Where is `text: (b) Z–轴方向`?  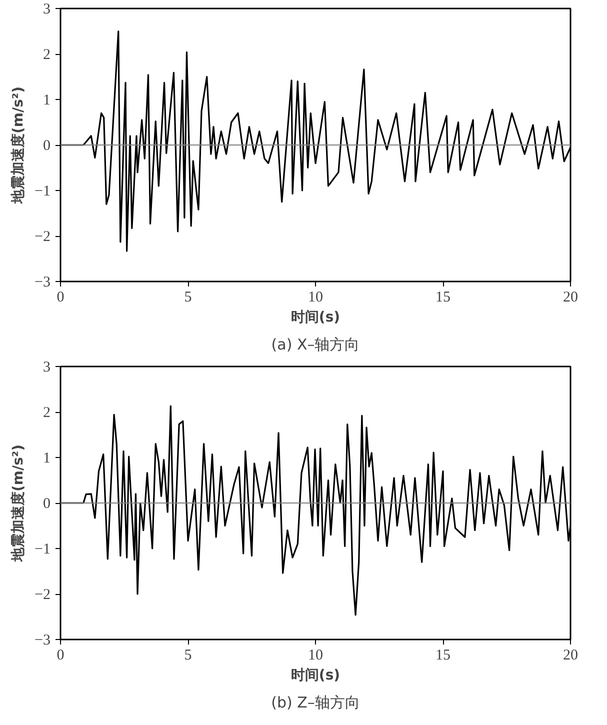 text: (b) Z–轴方向 is located at coordinates (315, 703).